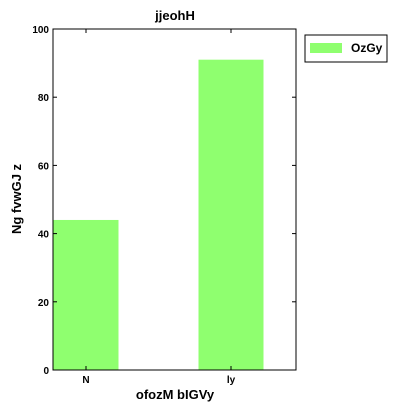 This screenshot has height=413, width=413. What do you see at coordinates (86, 294) in the screenshot?
I see `bar-N` at bounding box center [86, 294].